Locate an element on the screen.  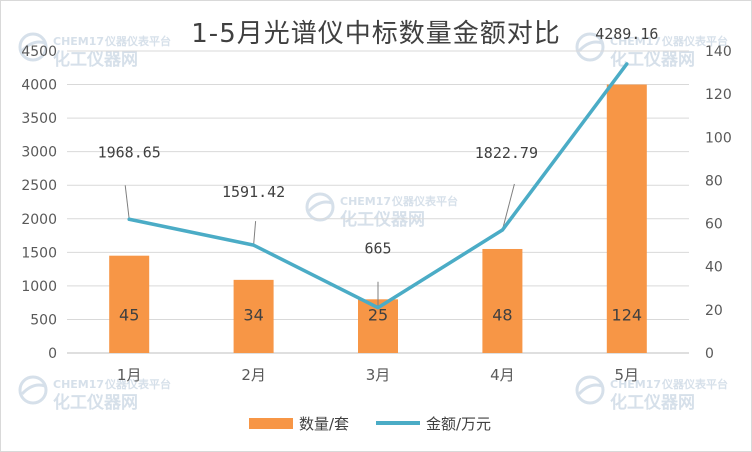
left-axis-tick-label: 0 is located at coordinates (52, 354).